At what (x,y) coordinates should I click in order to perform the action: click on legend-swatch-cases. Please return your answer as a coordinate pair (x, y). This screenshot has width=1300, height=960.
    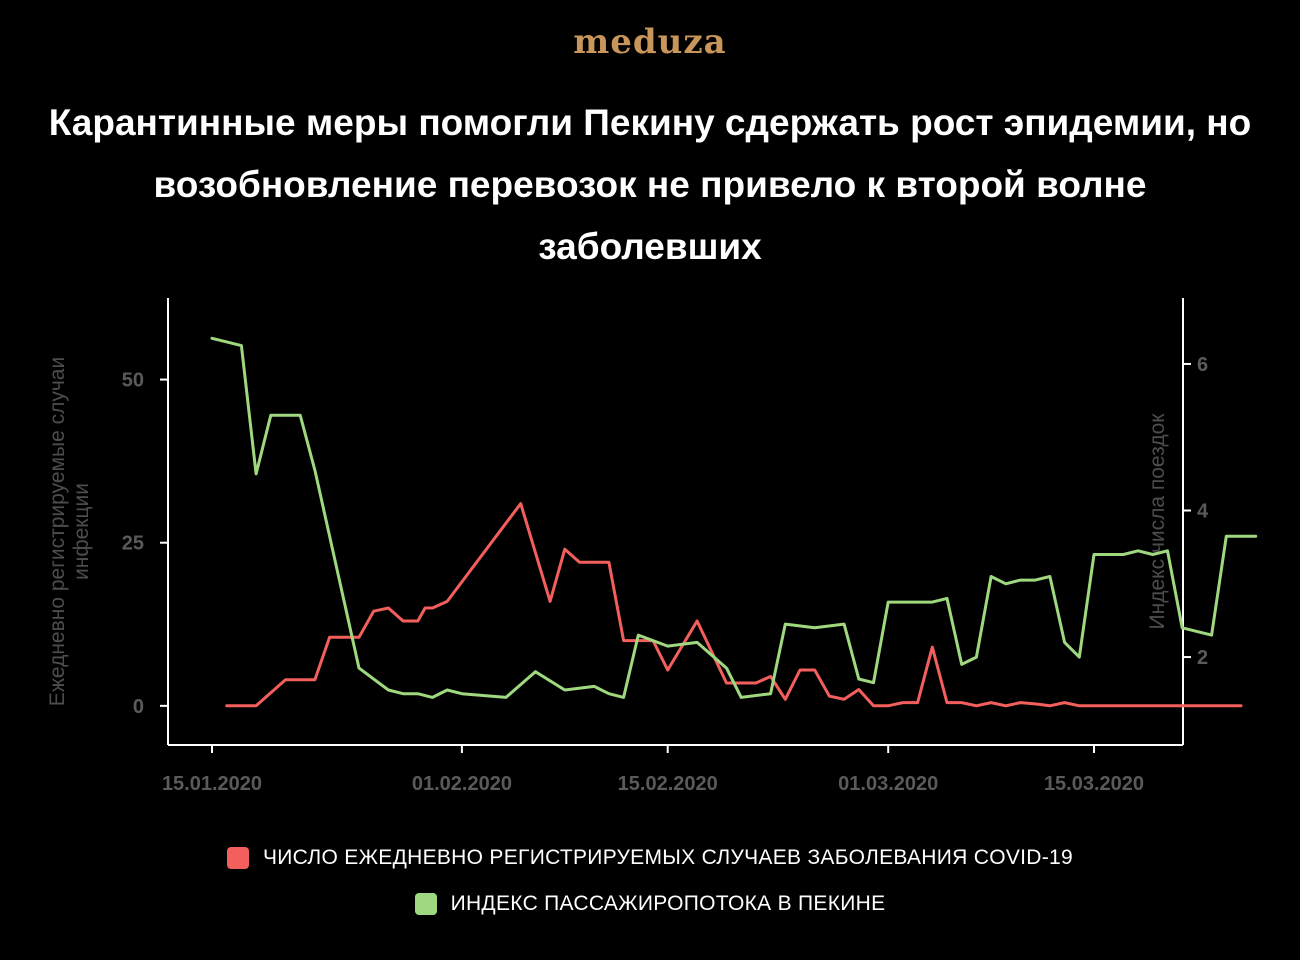
    Looking at the image, I should click on (237, 858).